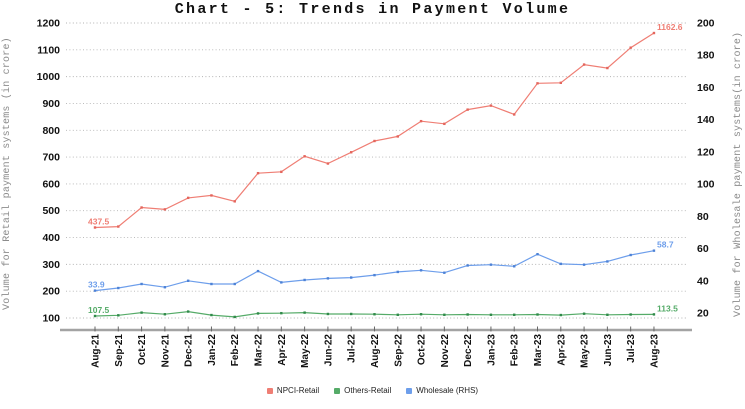 This screenshot has width=745, height=409. What do you see at coordinates (703, 249) in the screenshot?
I see `y-tick-label-right: 60` at bounding box center [703, 249].